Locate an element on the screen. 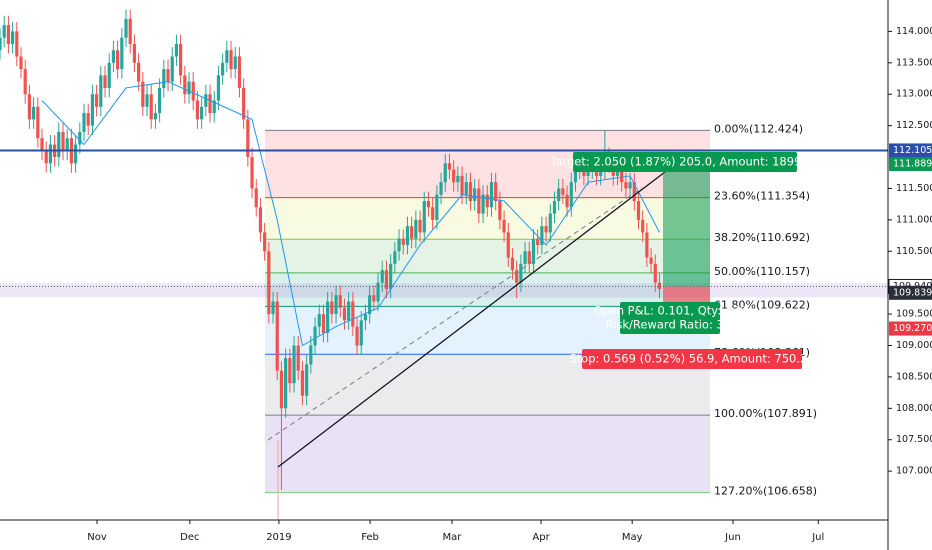 This screenshot has width=932, height=550. pnl-label: Open P&L: 0.101, Qty: 439 is located at coordinates (669, 311).